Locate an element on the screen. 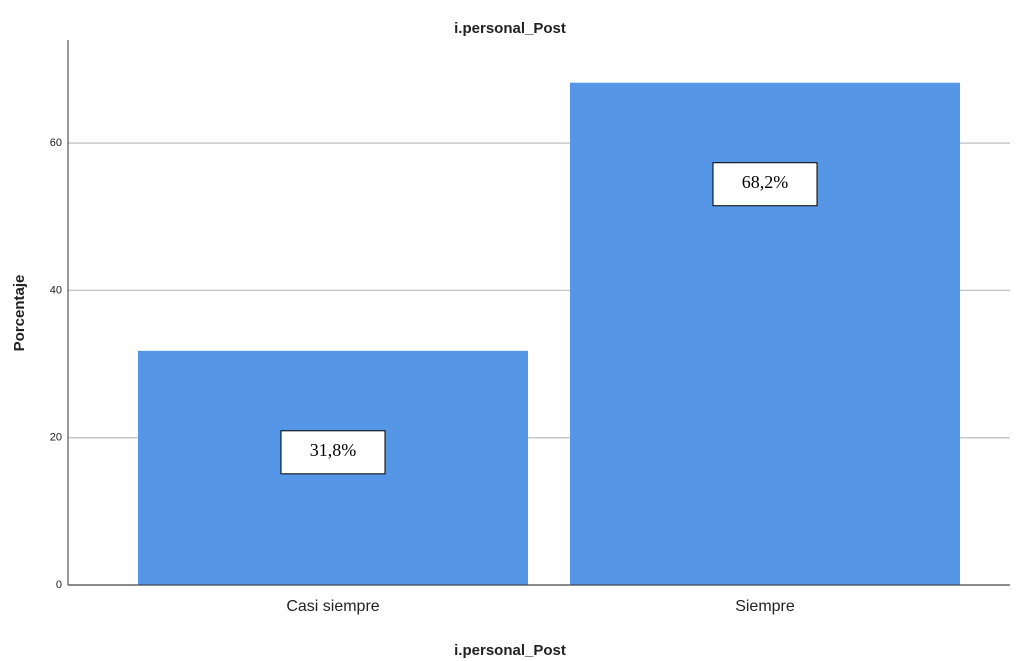 This screenshot has height=661, width=1020. x-tick-label: Casi siempre is located at coordinates (332, 606).